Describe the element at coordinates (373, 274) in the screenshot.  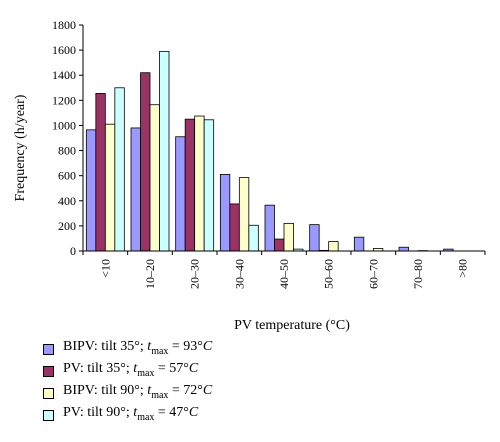
I see `x-tick-label: 60–70` at that location.